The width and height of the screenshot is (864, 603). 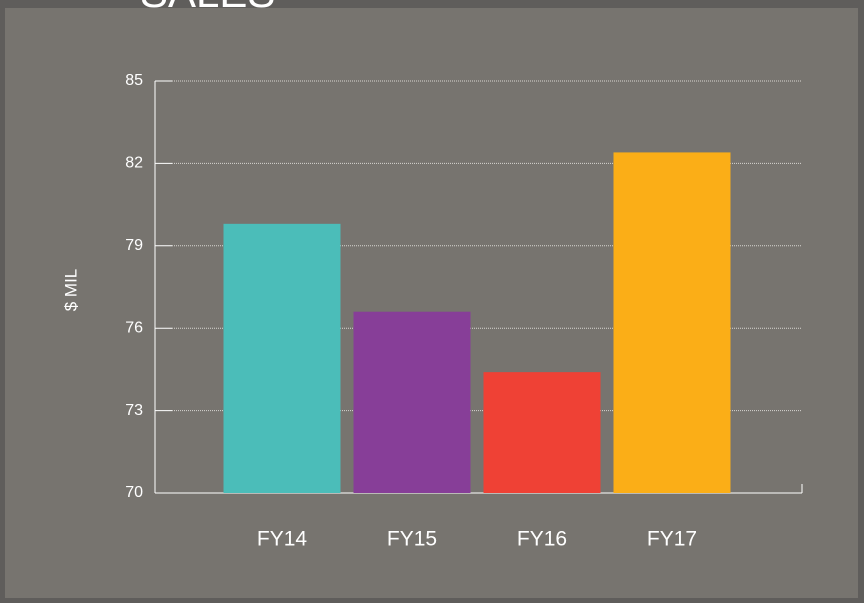 I want to click on y-tick-label: 73, so click(x=134, y=410).